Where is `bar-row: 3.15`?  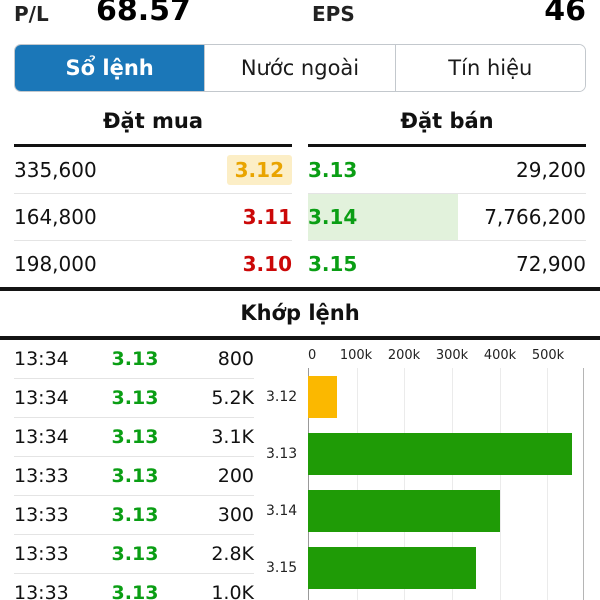
bar-row: 3.15 is located at coordinates (425, 567).